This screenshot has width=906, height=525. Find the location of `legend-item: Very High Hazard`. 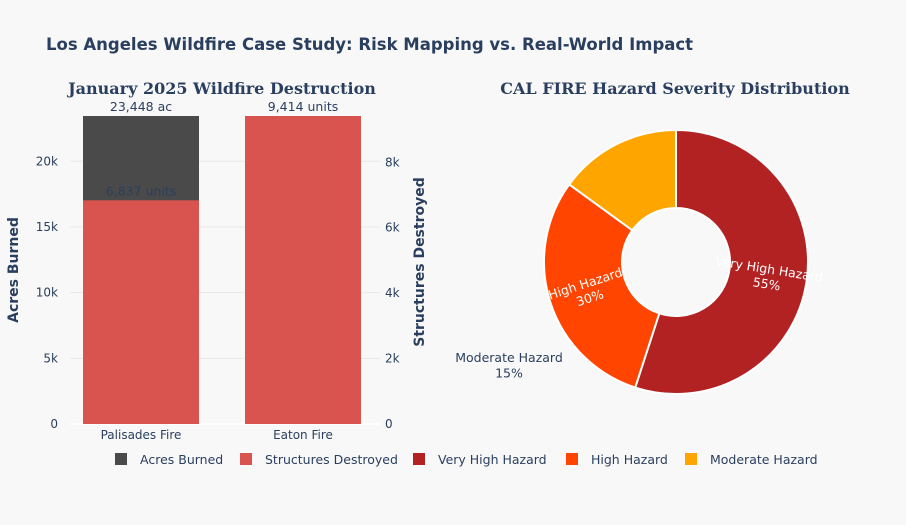

legend-item: Very High Hazard is located at coordinates (480, 459).